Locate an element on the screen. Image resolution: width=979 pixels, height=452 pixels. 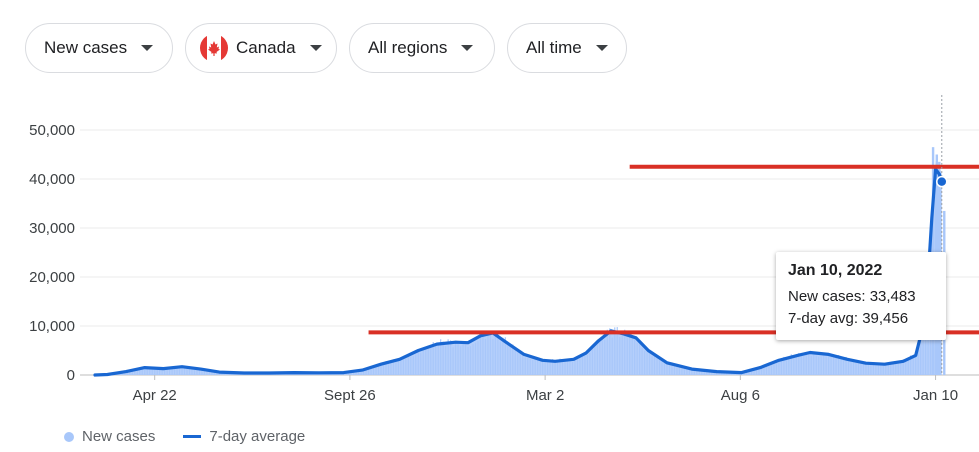
region-dropdown-label: All regions is located at coordinates (408, 47).